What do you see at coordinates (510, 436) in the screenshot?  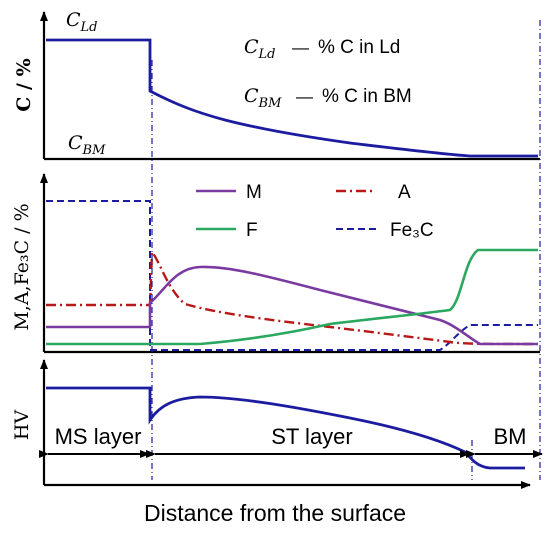 I see `bm-label: BM` at bounding box center [510, 436].